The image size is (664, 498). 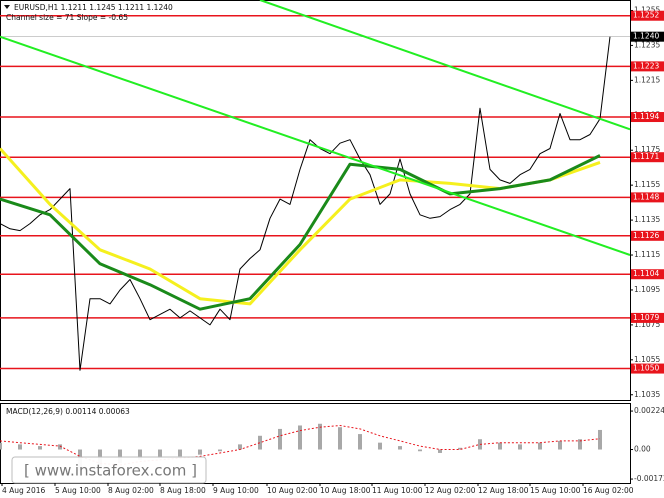 What do you see at coordinates (131, 490) in the screenshot?
I see `x-tick-label: 8 Aug 02:00` at bounding box center [131, 490].